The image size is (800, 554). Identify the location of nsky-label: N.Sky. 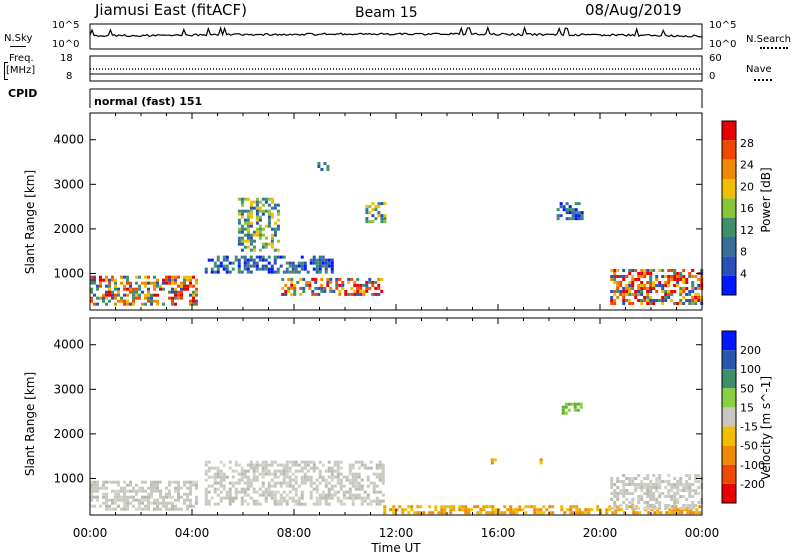
(18, 38).